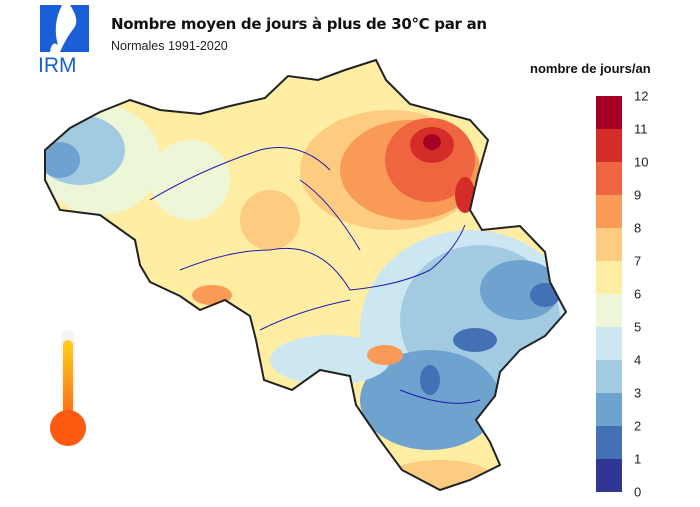 The width and height of the screenshot is (700, 507). What do you see at coordinates (590, 68) in the screenshot?
I see `legend-title: nombre de jours/an` at bounding box center [590, 68].